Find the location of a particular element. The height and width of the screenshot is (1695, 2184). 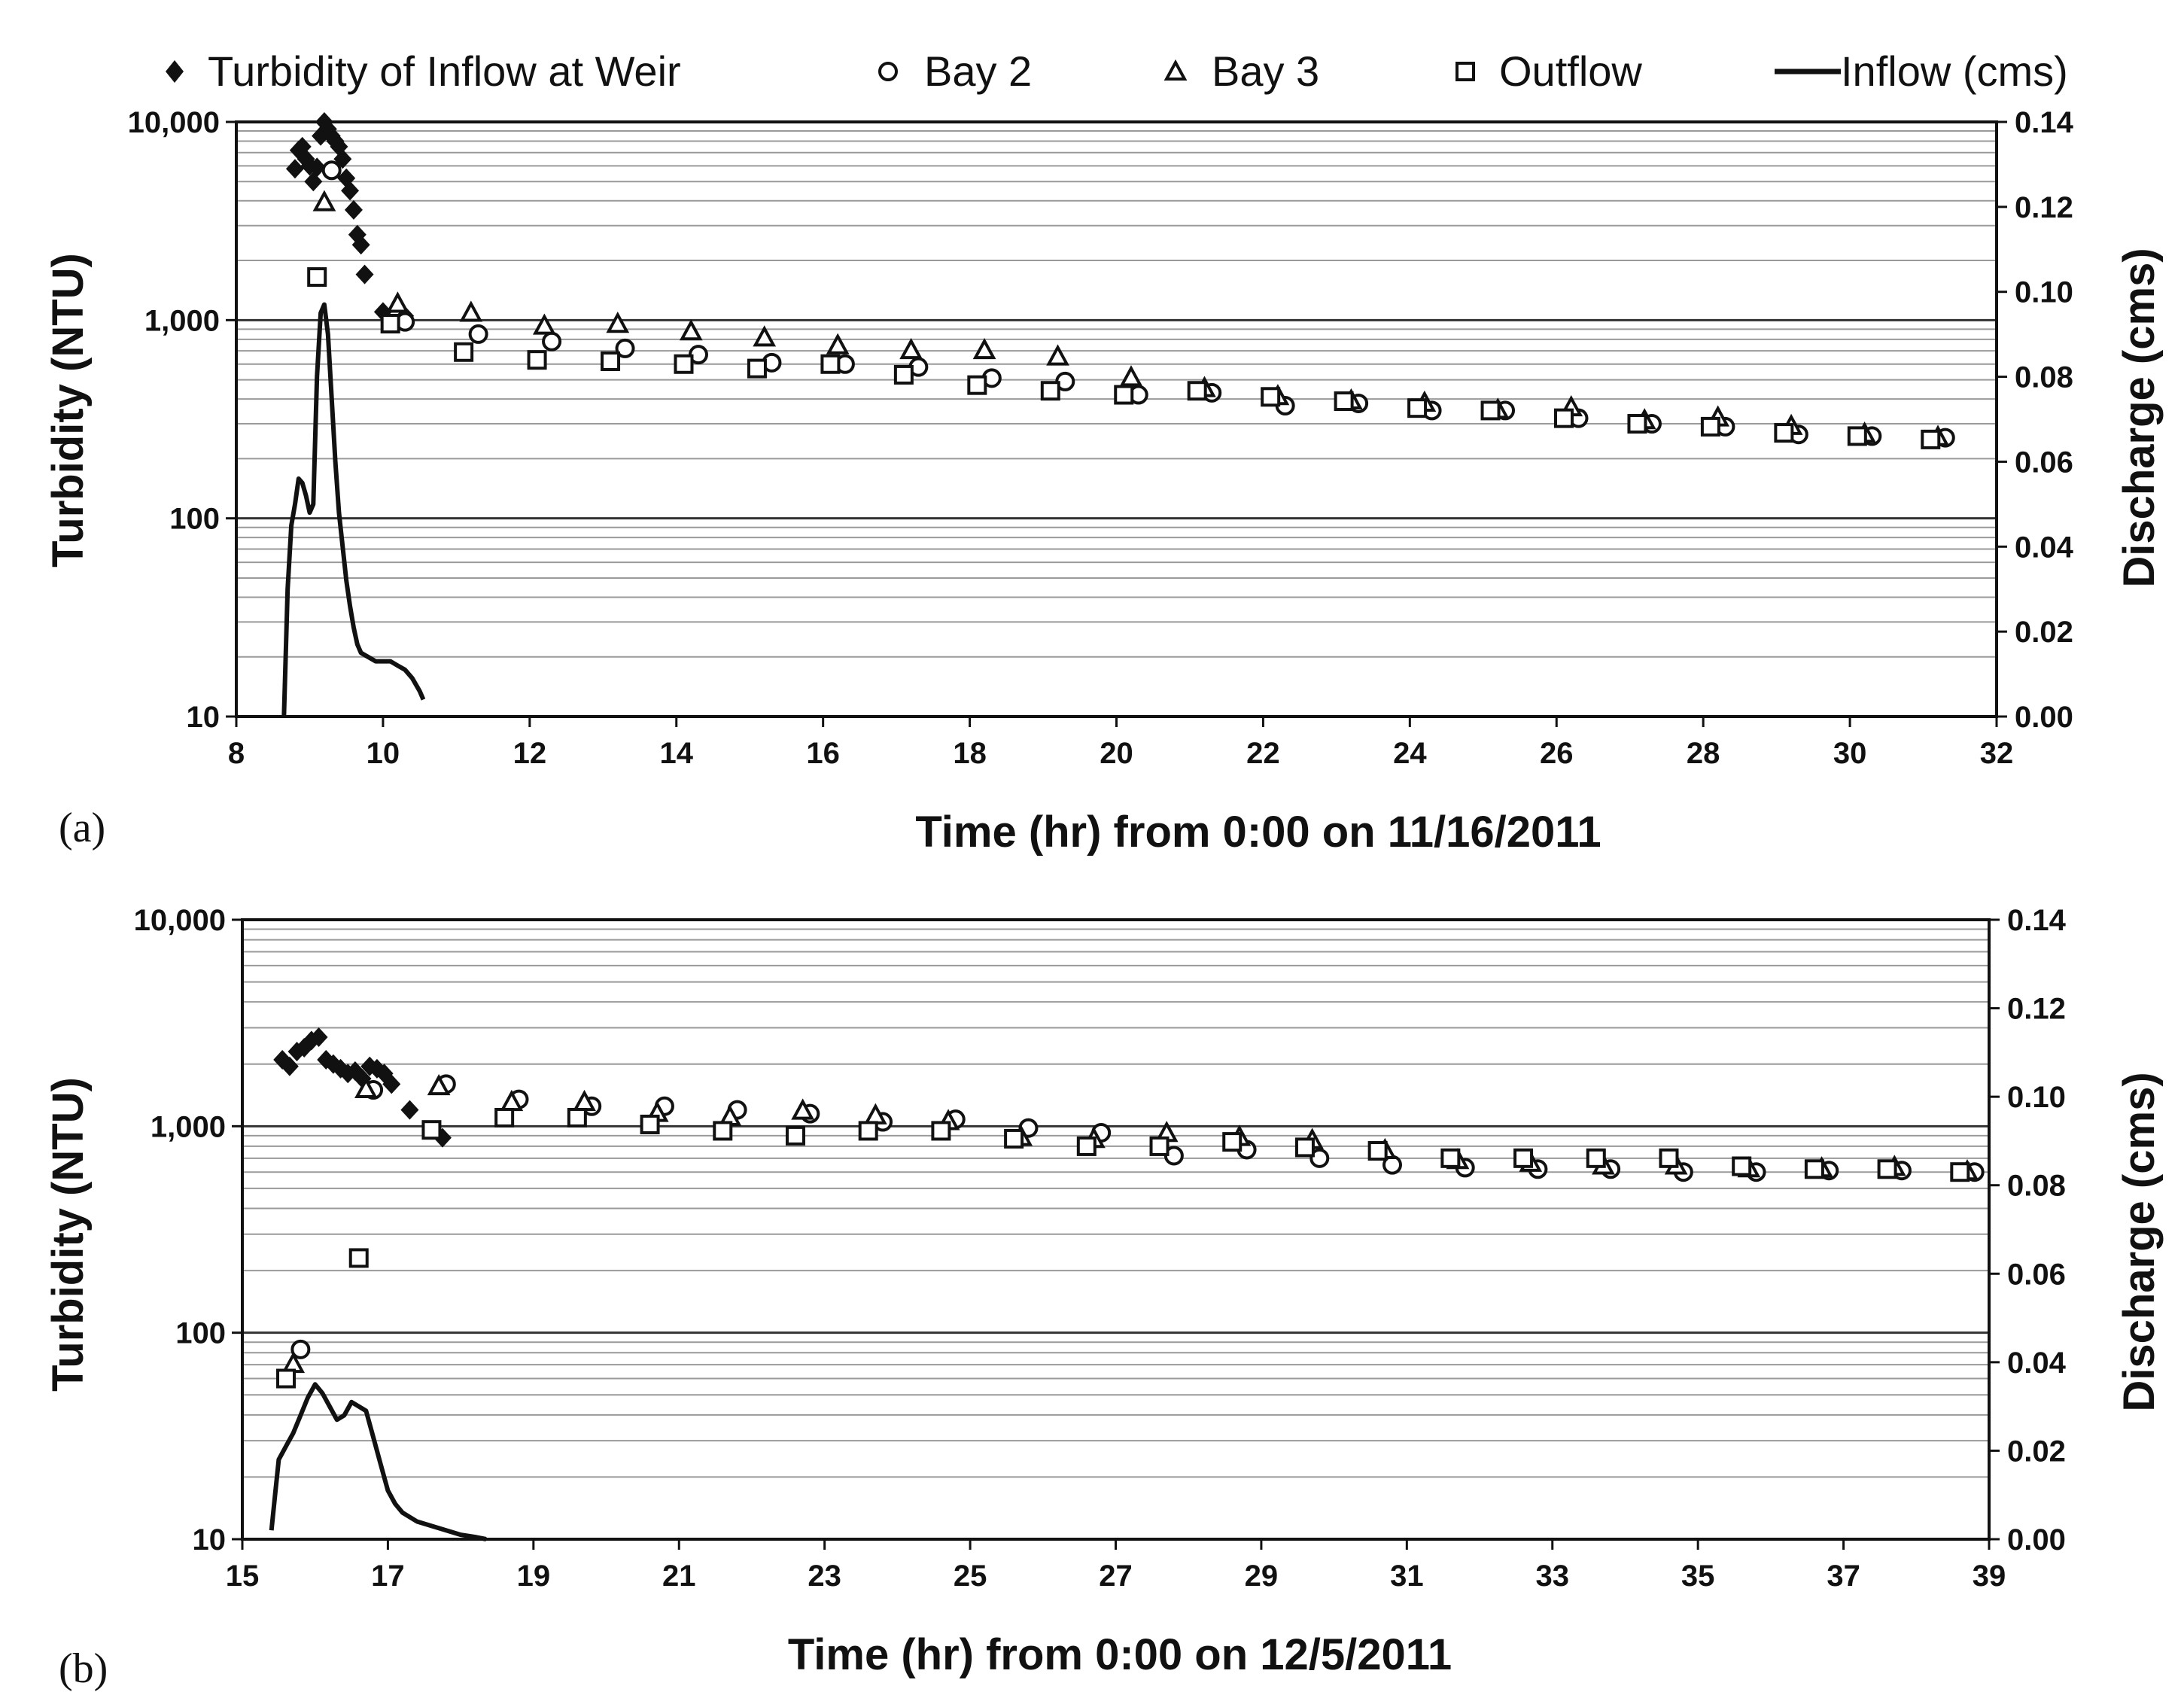

series-outflow is located at coordinates (1124, 358).